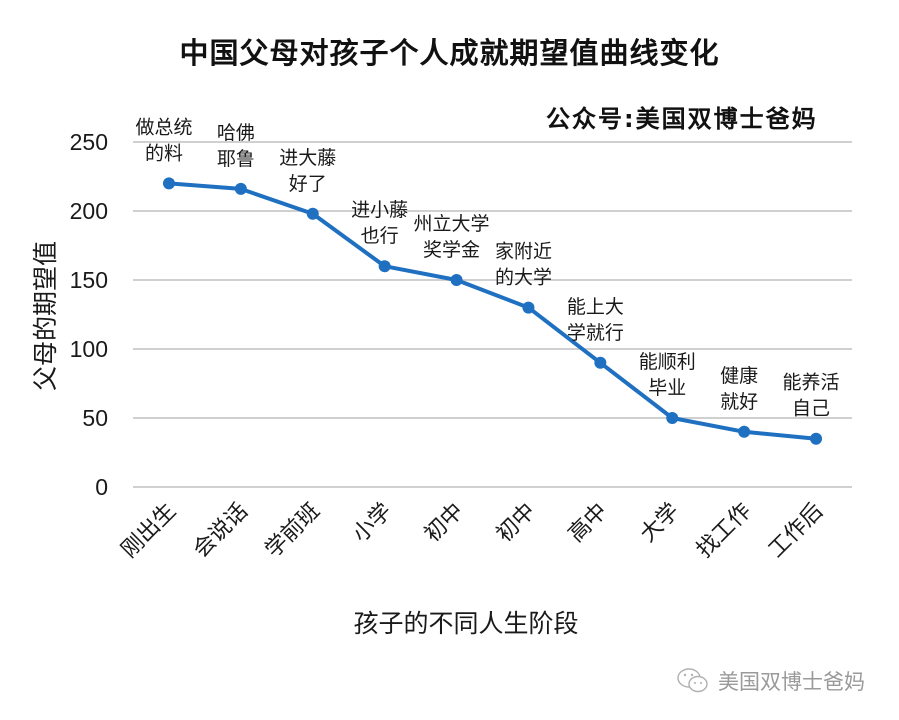  I want to click on data-label: 好了, so click(308, 184).